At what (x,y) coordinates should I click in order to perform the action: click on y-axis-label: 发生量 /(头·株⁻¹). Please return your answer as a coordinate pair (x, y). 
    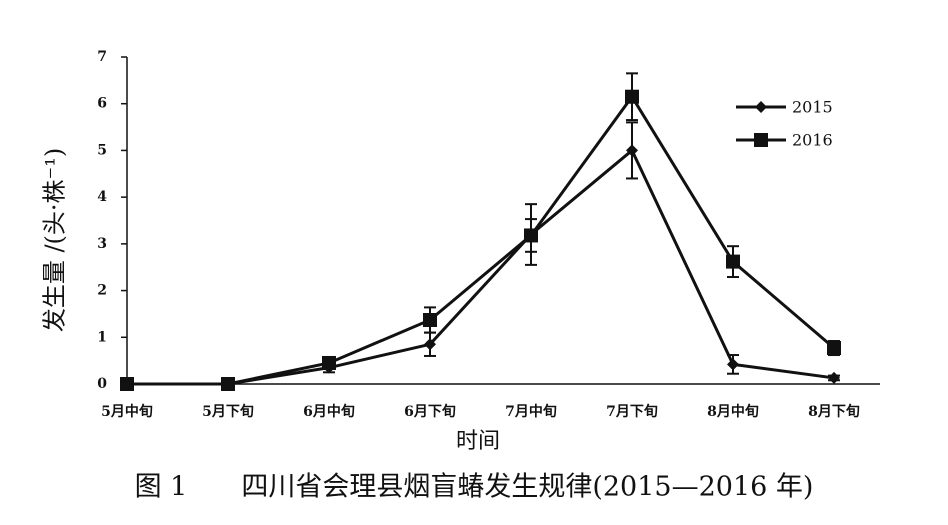
    Looking at the image, I should click on (55, 240).